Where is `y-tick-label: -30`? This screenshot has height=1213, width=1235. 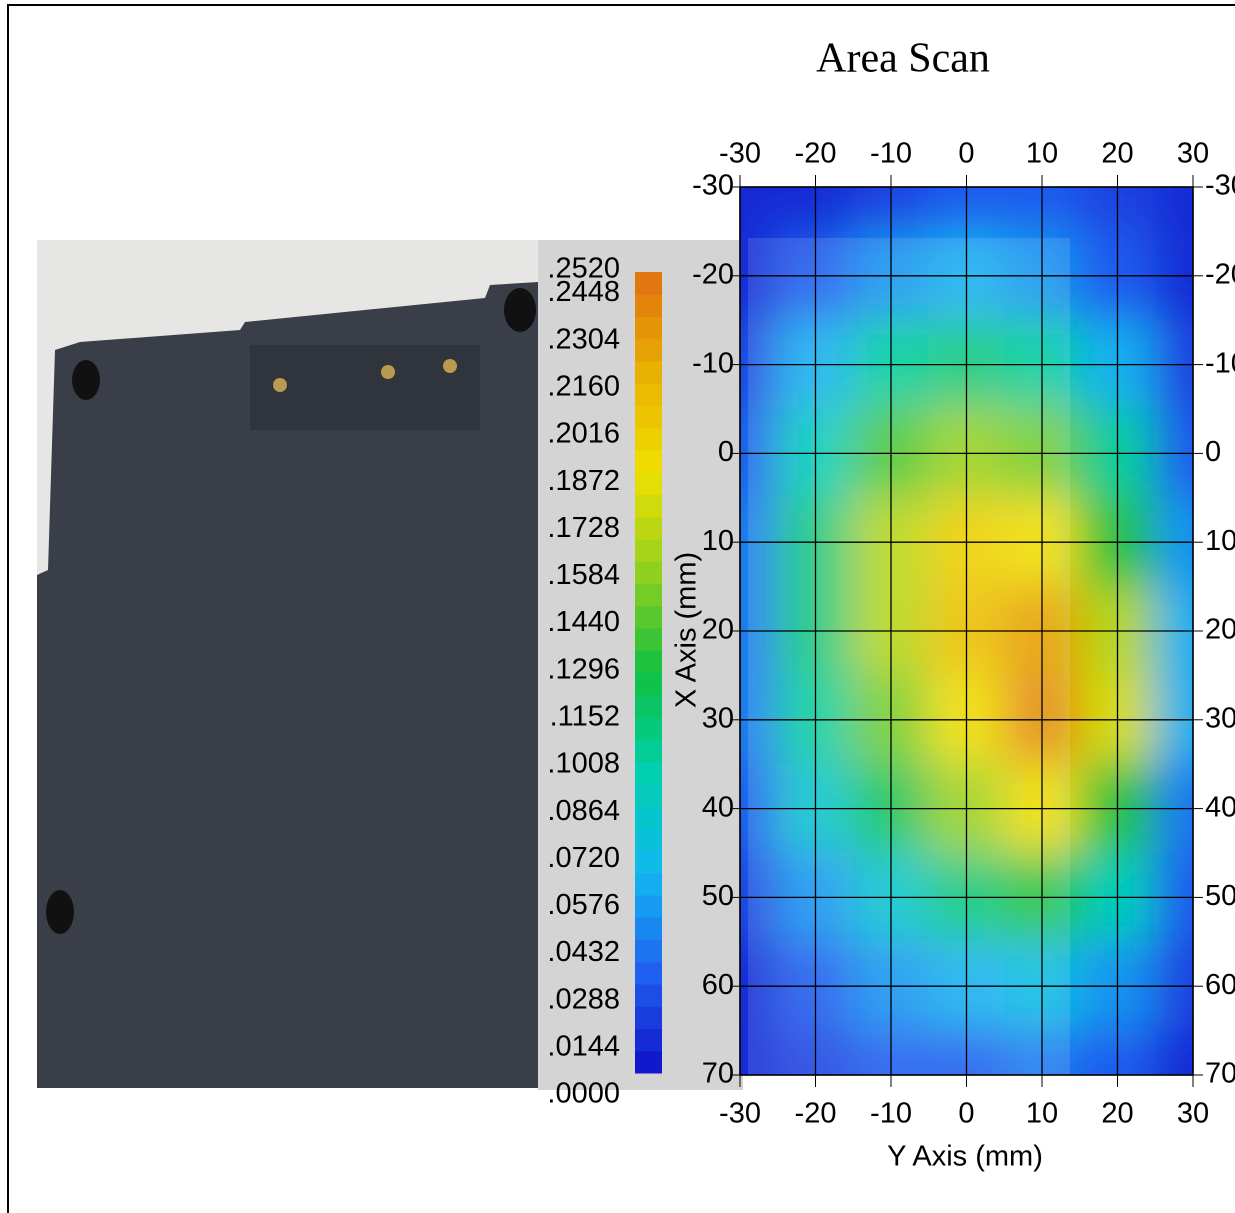 y-tick-label: -30 is located at coordinates (713, 186).